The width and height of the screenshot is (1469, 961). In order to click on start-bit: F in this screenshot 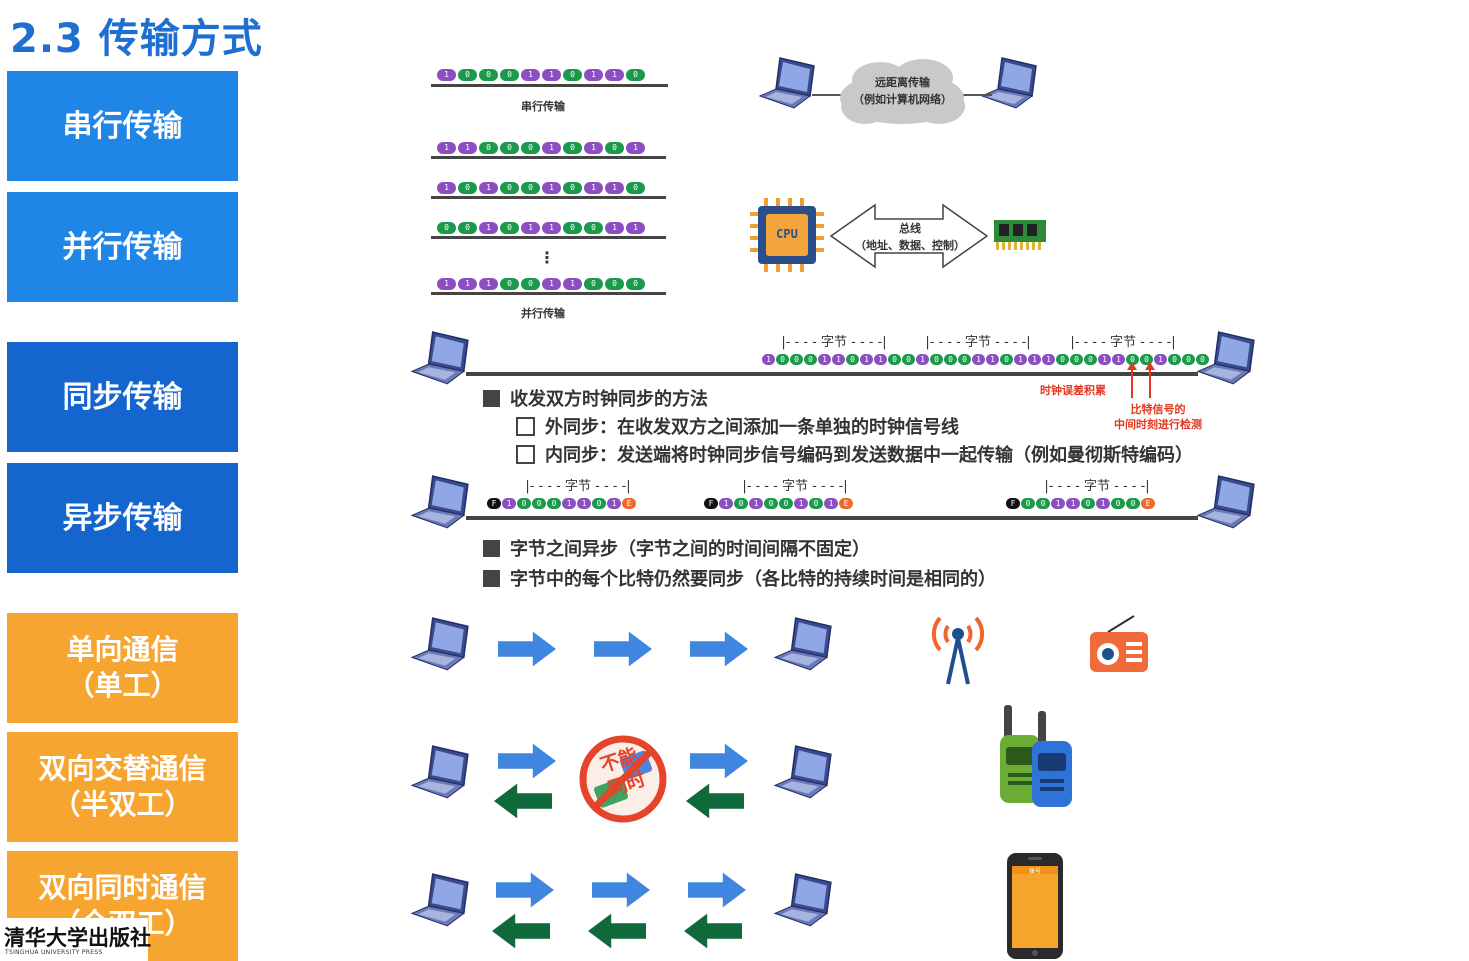, I will do `click(494, 503)`.